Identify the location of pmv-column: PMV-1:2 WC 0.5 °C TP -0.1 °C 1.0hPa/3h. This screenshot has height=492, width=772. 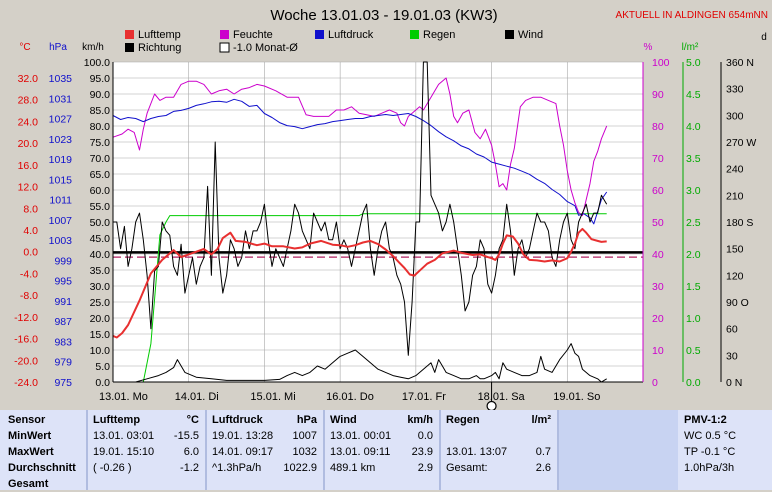
(725, 450).